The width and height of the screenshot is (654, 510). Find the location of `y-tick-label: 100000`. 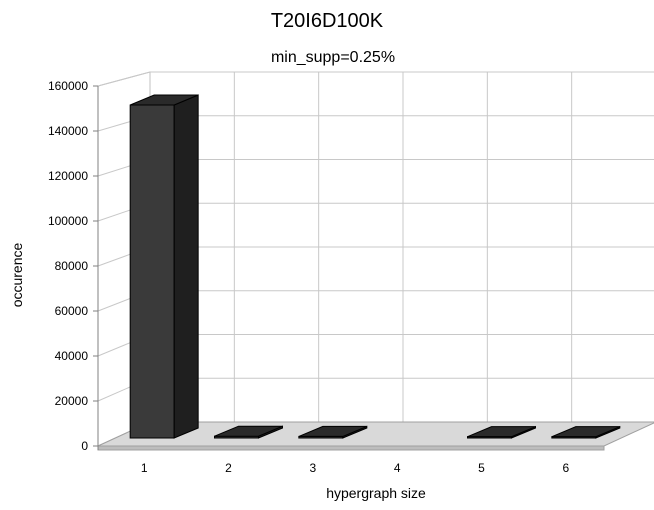

y-tick-label: 100000 is located at coordinates (68, 221).